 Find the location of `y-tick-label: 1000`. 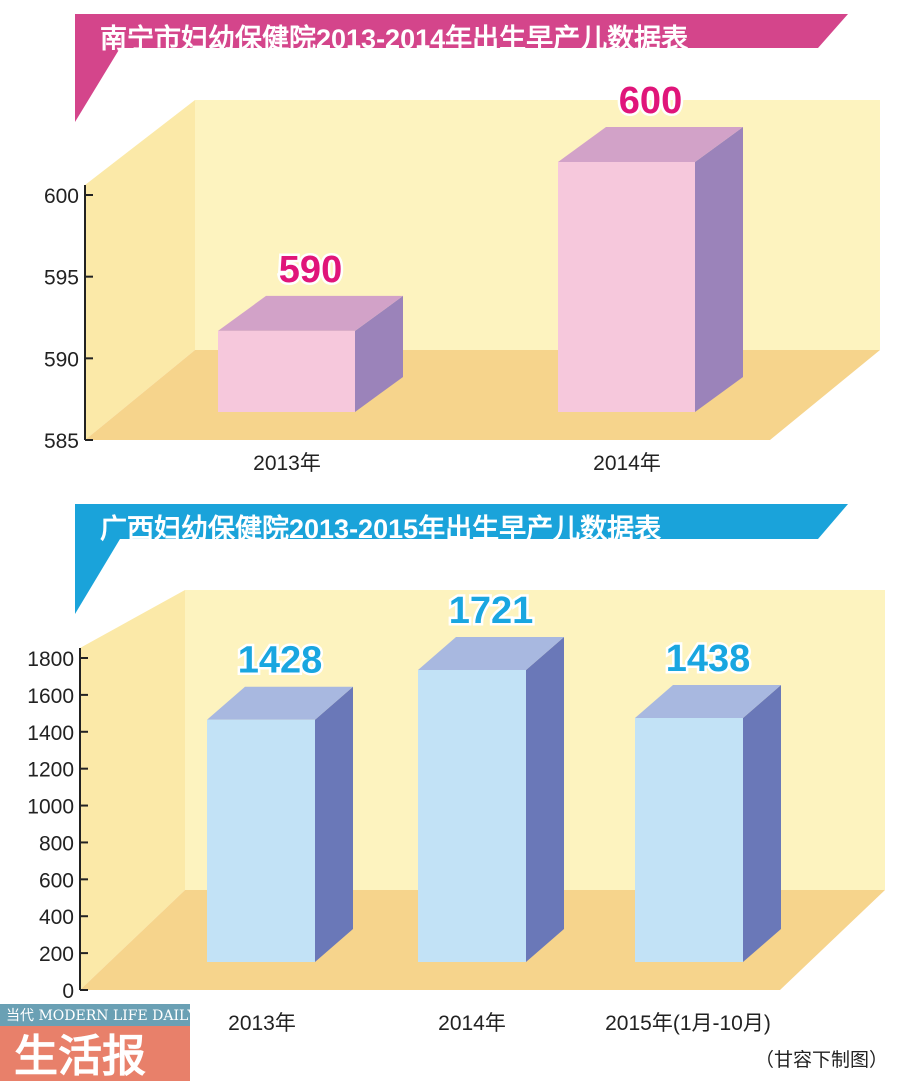

y-tick-label: 1000 is located at coordinates (50, 807).